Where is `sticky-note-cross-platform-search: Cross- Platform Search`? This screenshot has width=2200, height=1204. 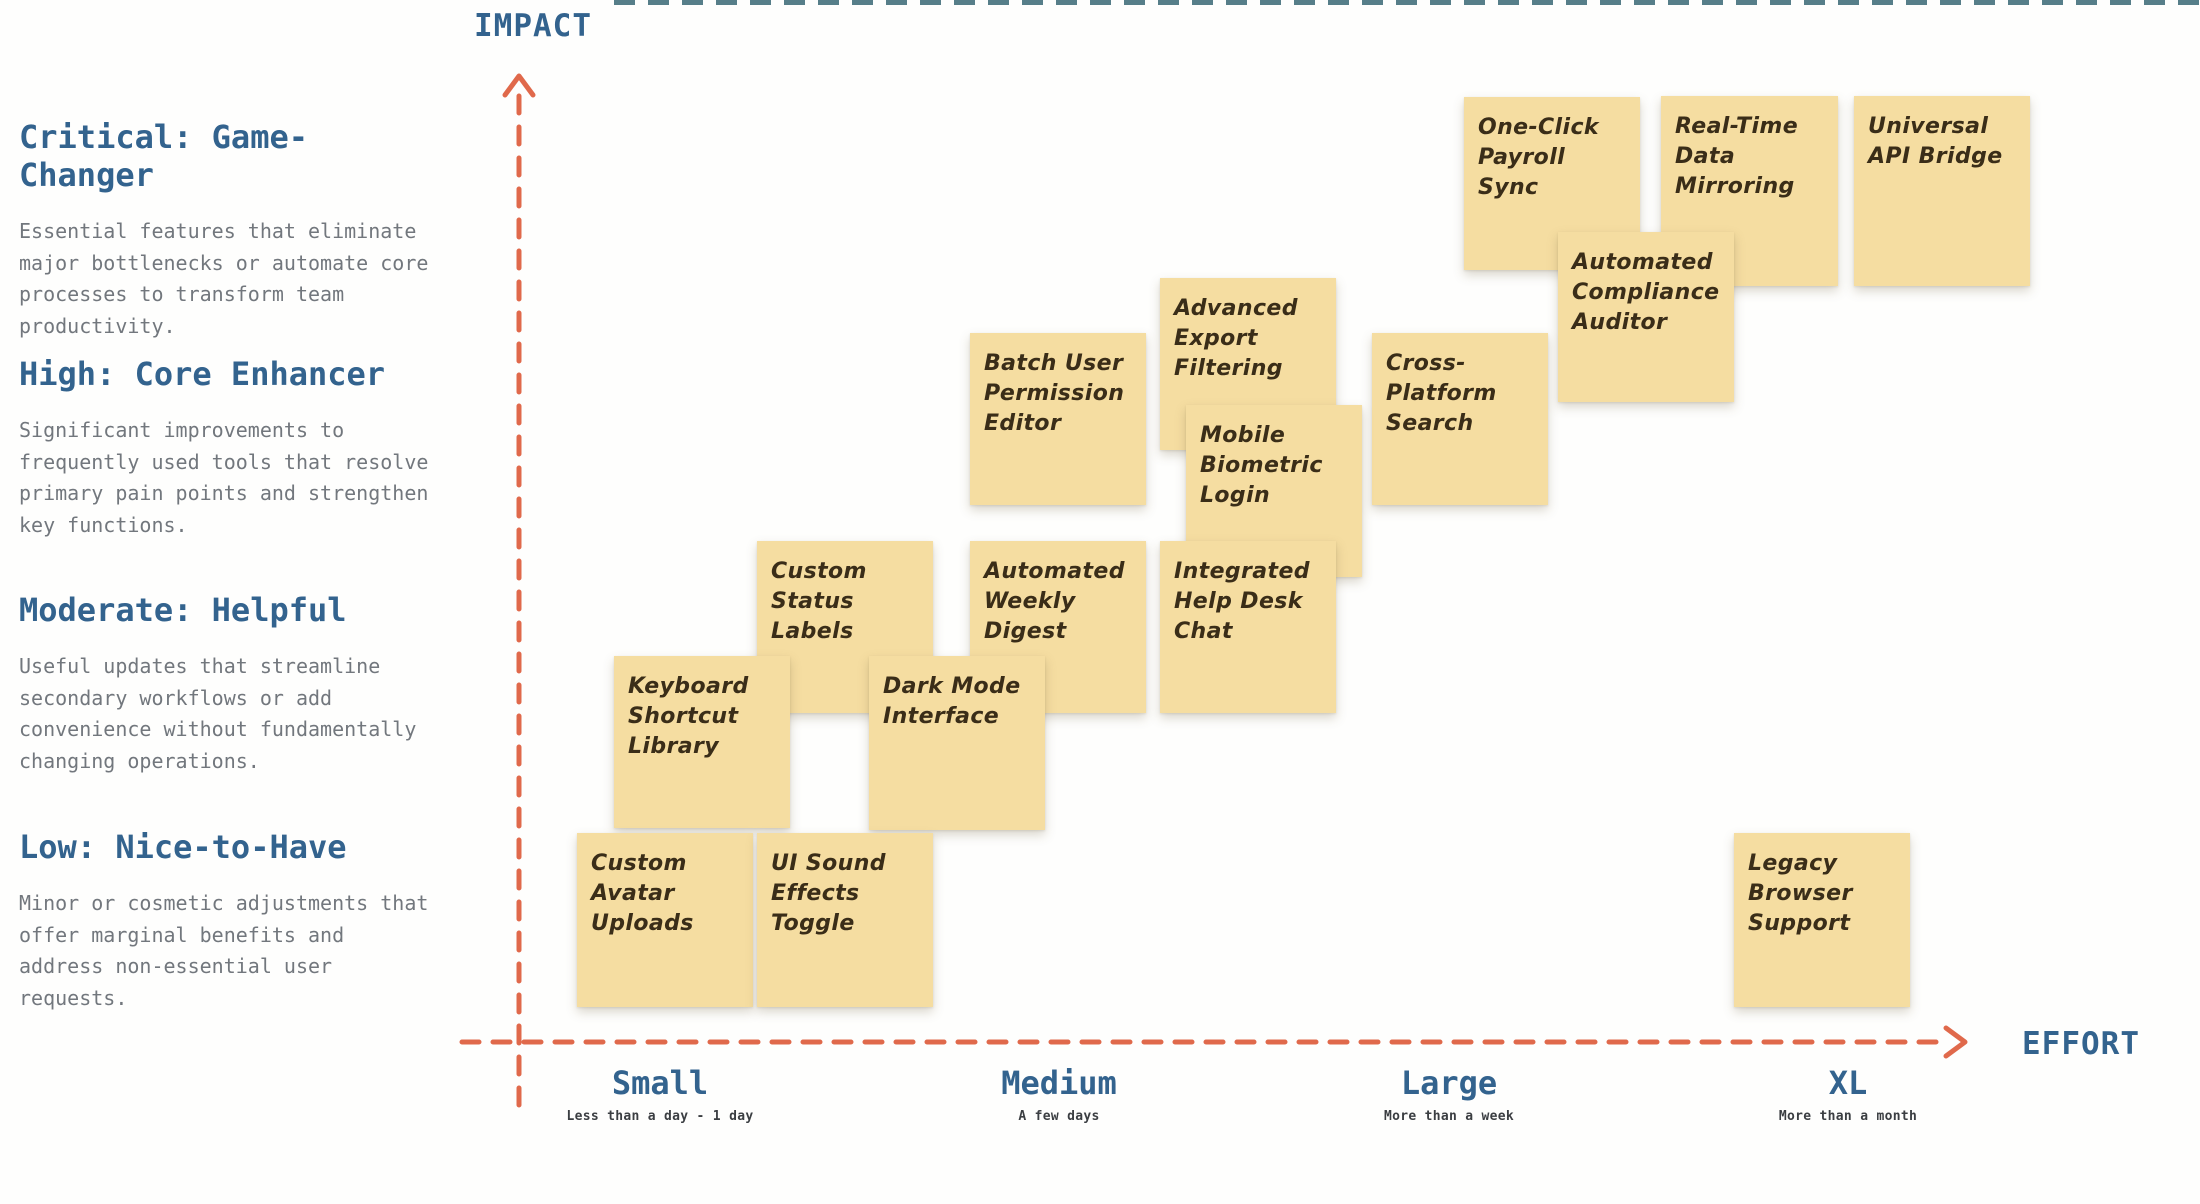 sticky-note-cross-platform-search: Cross- Platform Search is located at coordinates (1460, 419).